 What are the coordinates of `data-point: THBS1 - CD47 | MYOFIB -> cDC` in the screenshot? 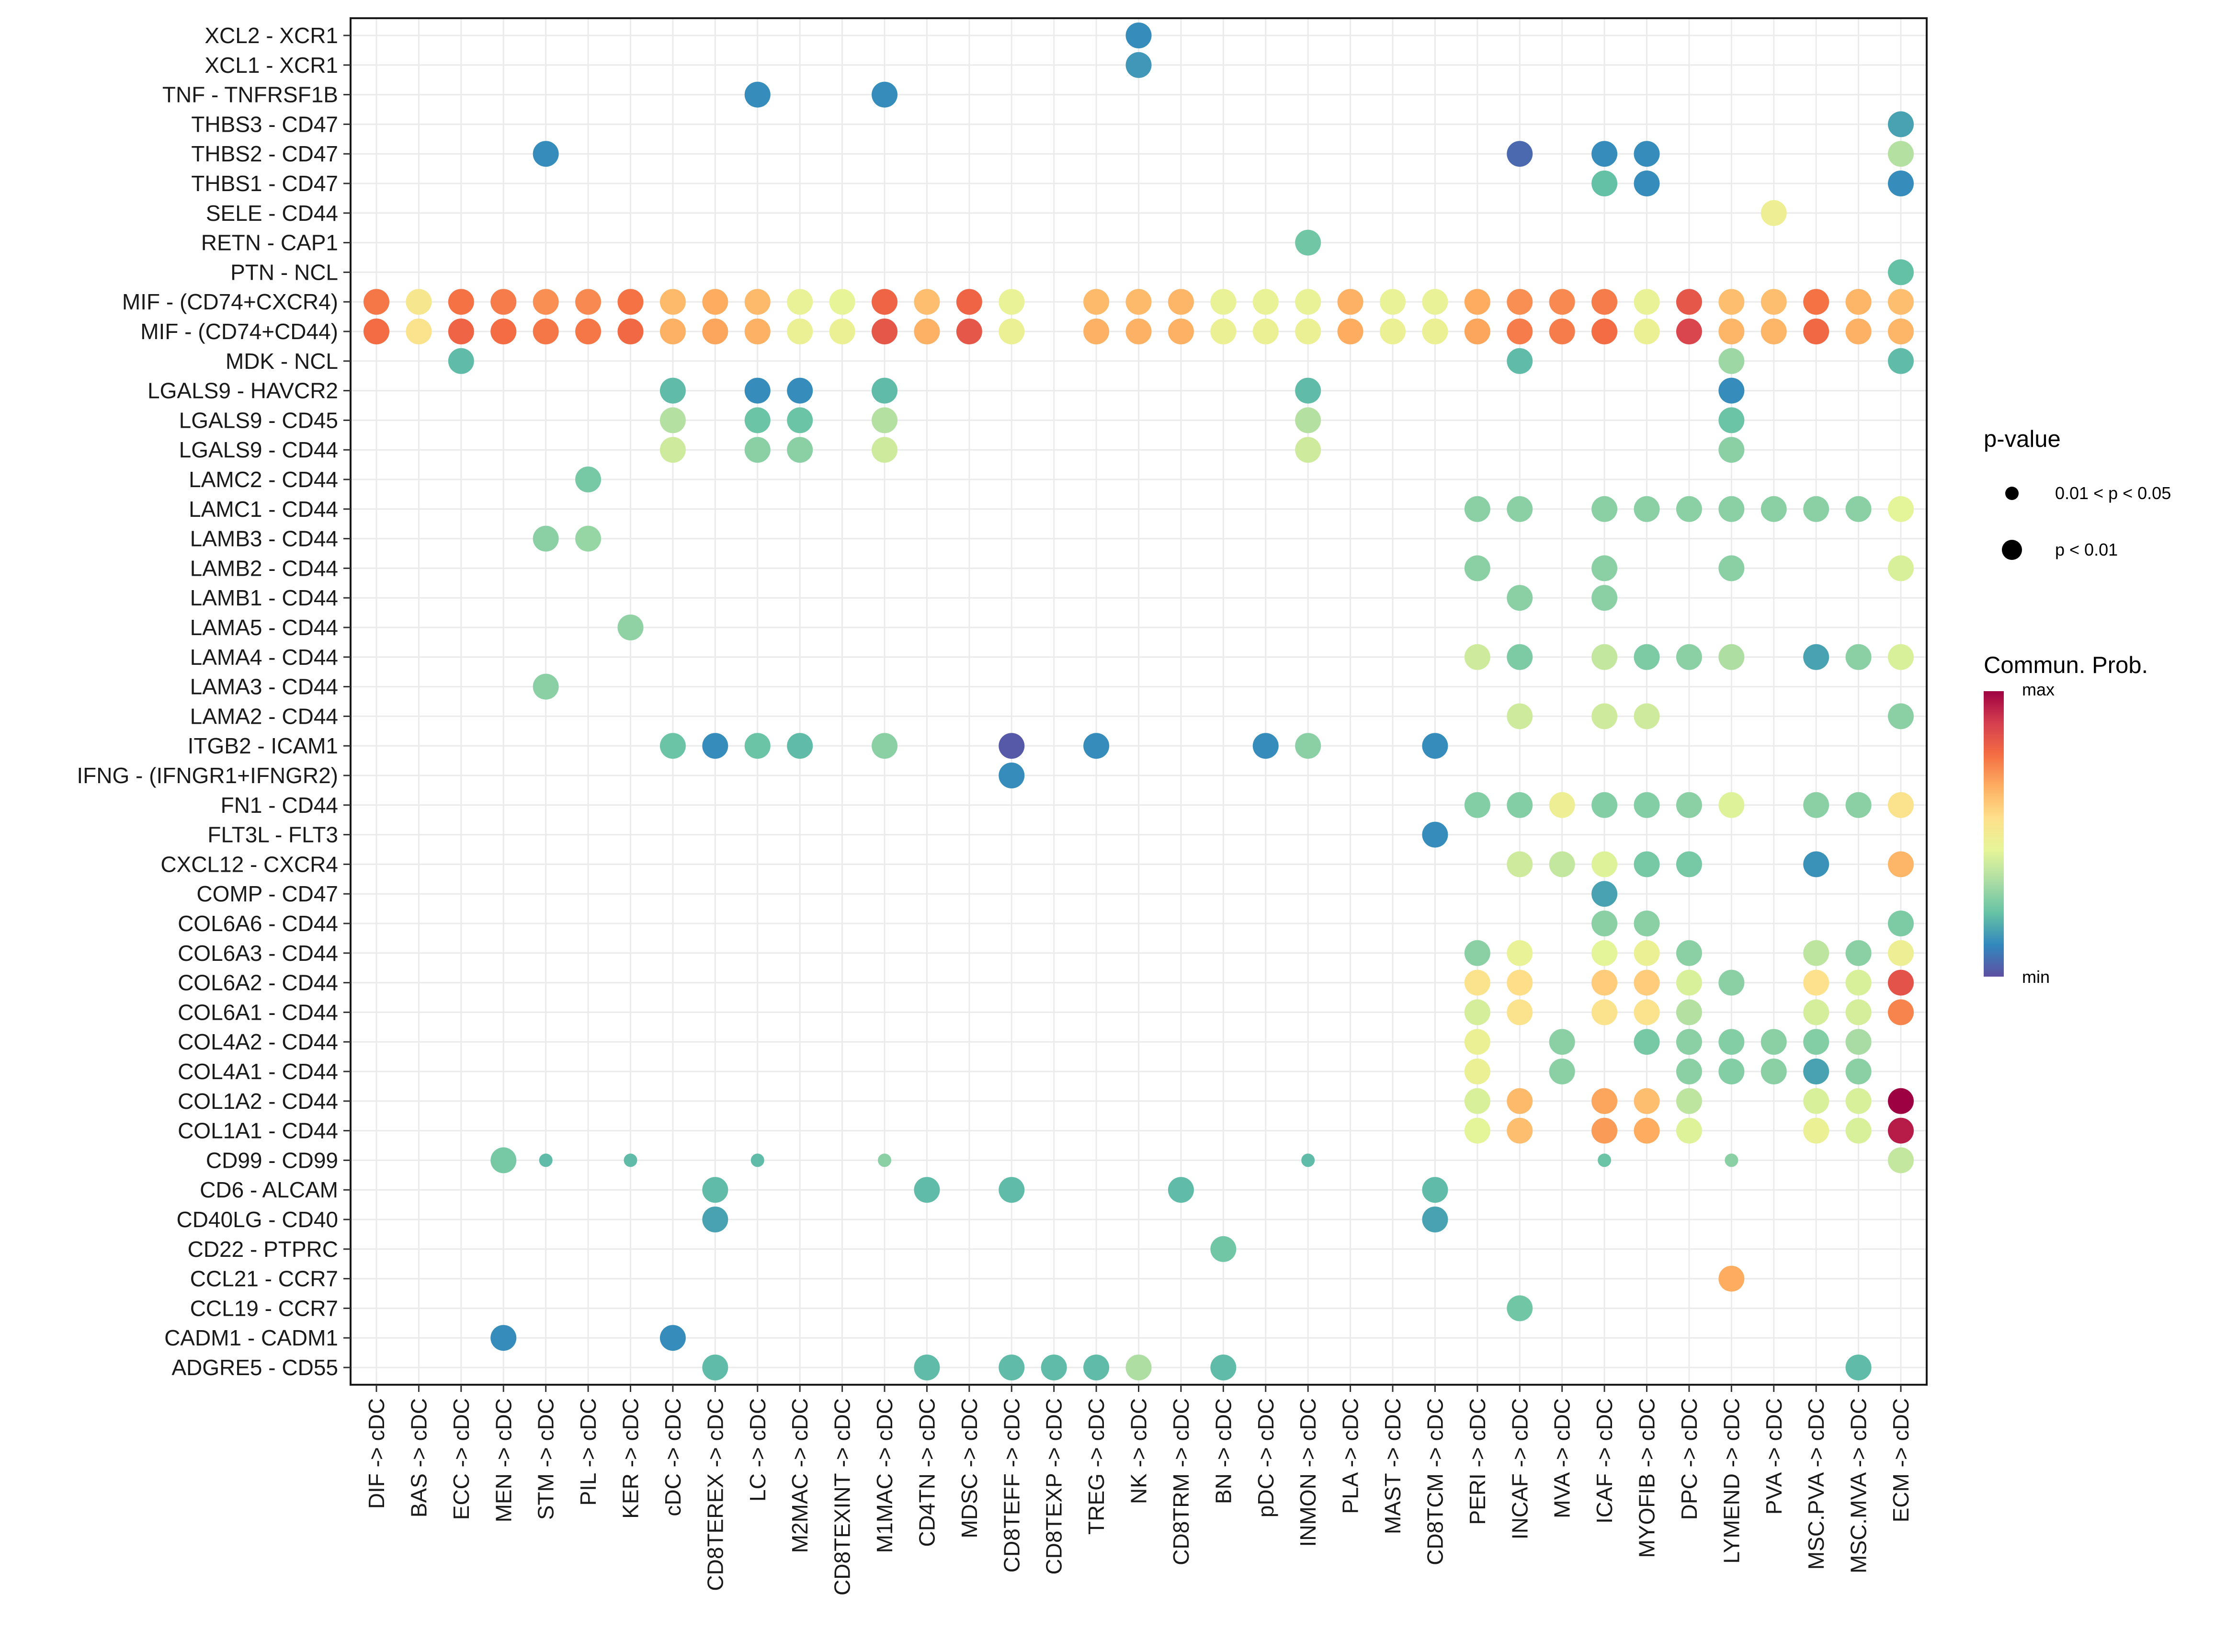 It's located at (1647, 183).